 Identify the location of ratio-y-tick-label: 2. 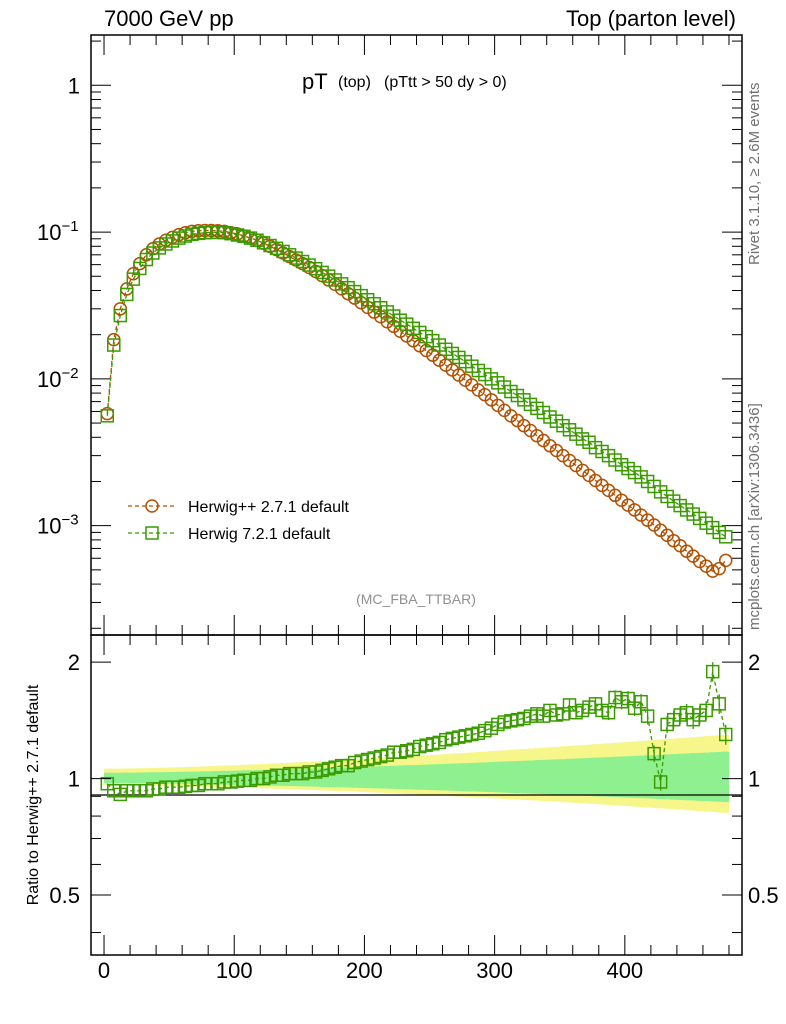
(74, 662).